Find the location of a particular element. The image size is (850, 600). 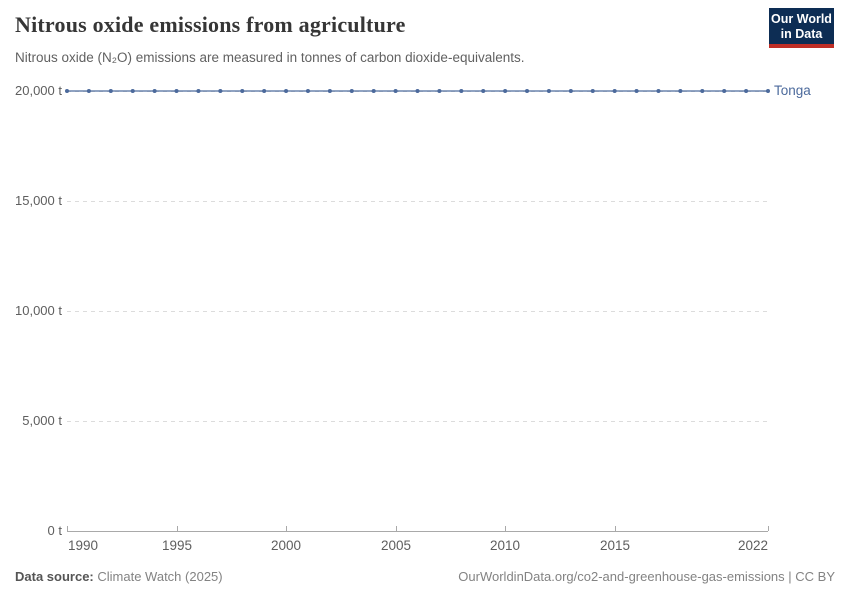

x-axis-tick-label: 2015 is located at coordinates (615, 545).